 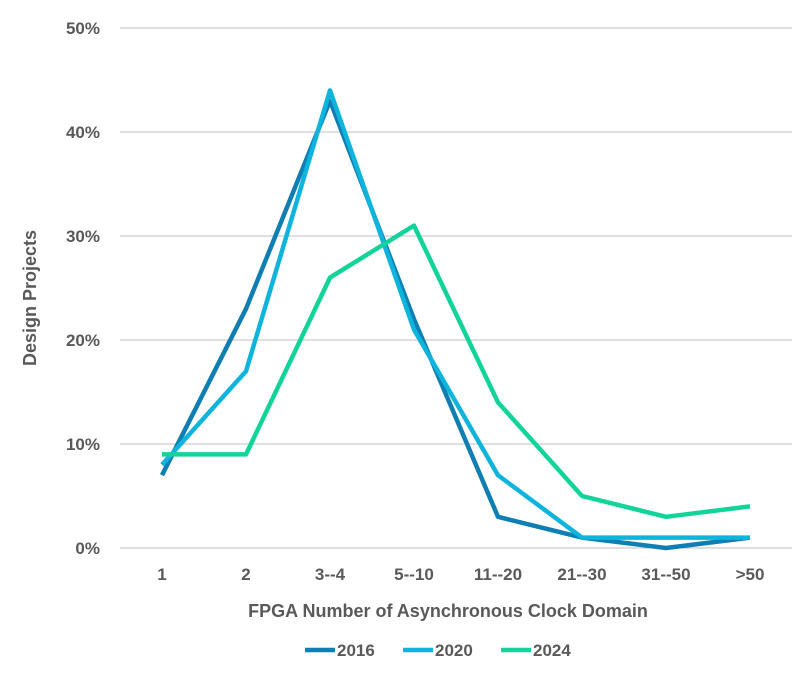 What do you see at coordinates (356, 650) in the screenshot?
I see `legend-label-2016: 2016` at bounding box center [356, 650].